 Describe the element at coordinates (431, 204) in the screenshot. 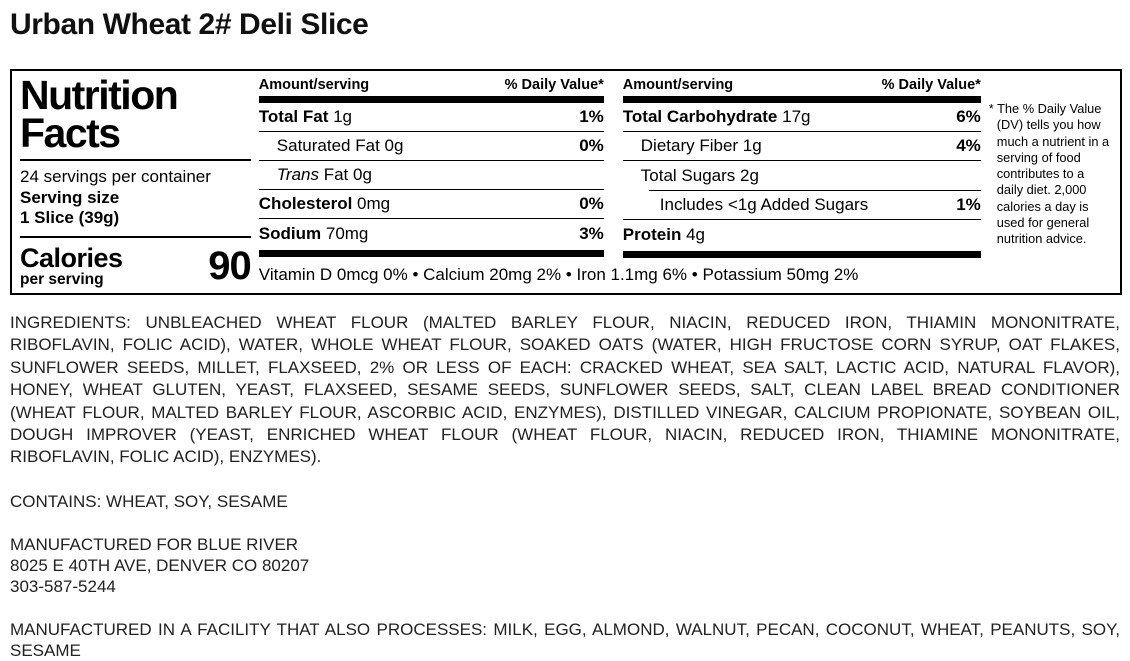

I see `nutrient-row-cholesterol: Cholesterol 0mg 0%` at that location.